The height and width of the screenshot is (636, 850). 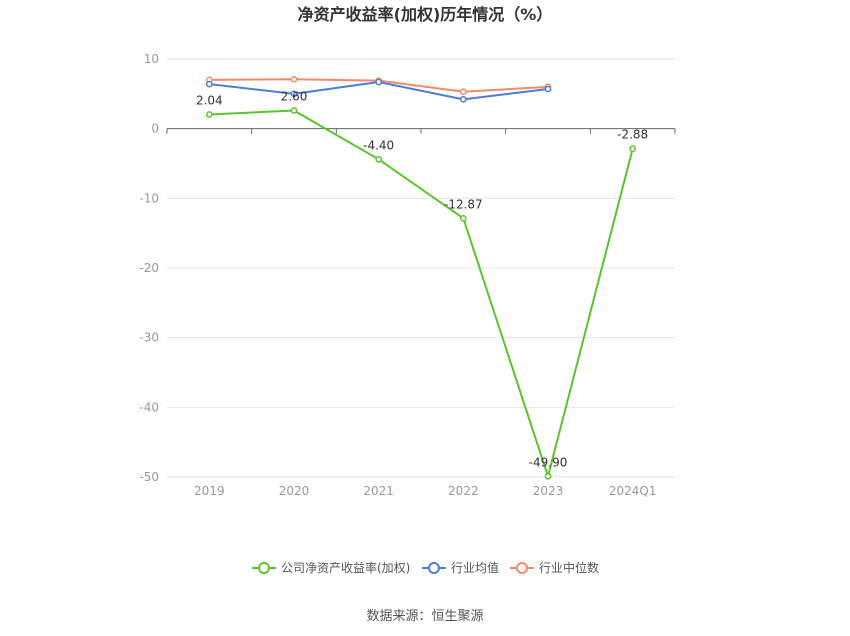 I want to click on y-tick-label: -30, so click(x=149, y=338).